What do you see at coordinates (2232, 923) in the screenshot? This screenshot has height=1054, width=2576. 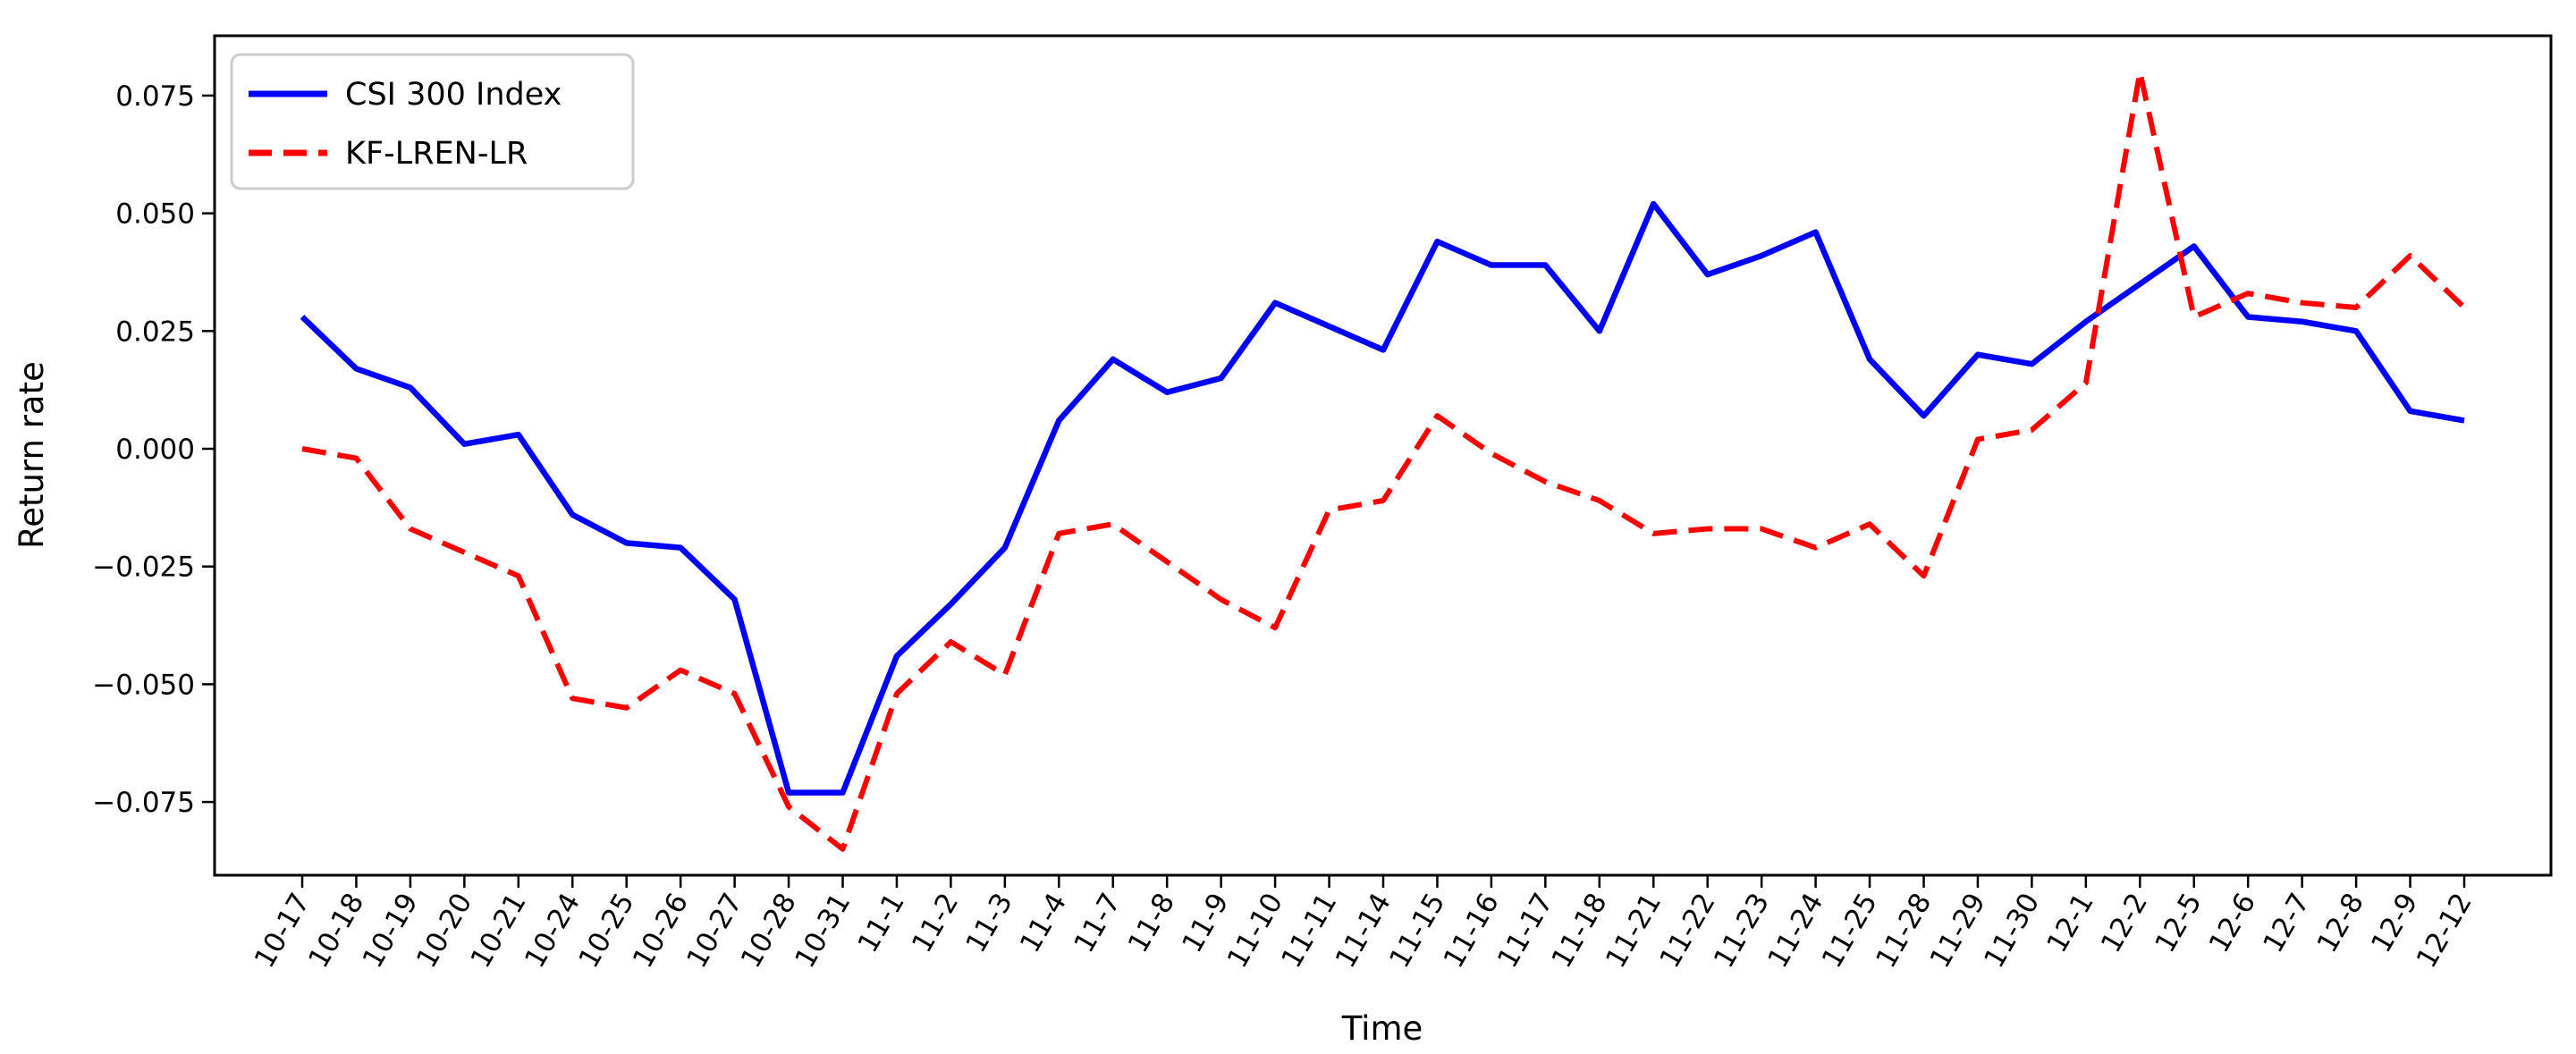 I see `x-tick-label: 12-6` at bounding box center [2232, 923].